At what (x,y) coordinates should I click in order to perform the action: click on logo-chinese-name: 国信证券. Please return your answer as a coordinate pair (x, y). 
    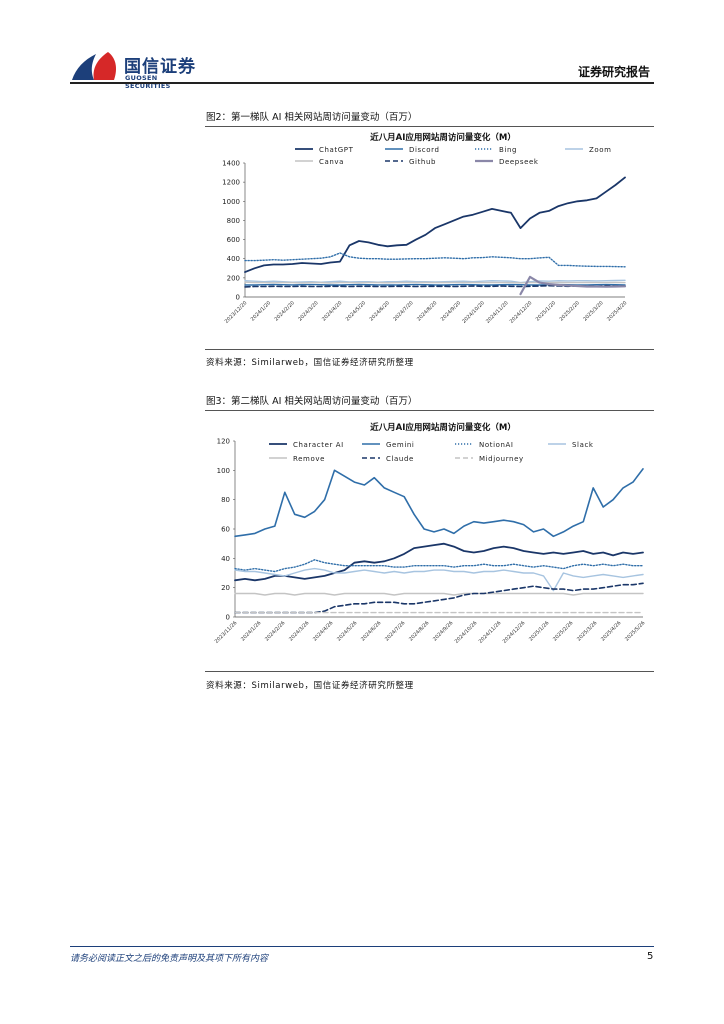
    Looking at the image, I should click on (160, 67).